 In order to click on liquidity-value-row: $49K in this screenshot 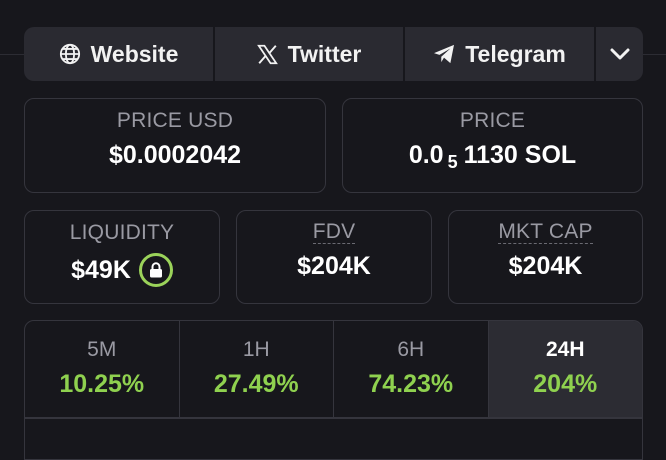, I will do `click(122, 270)`.